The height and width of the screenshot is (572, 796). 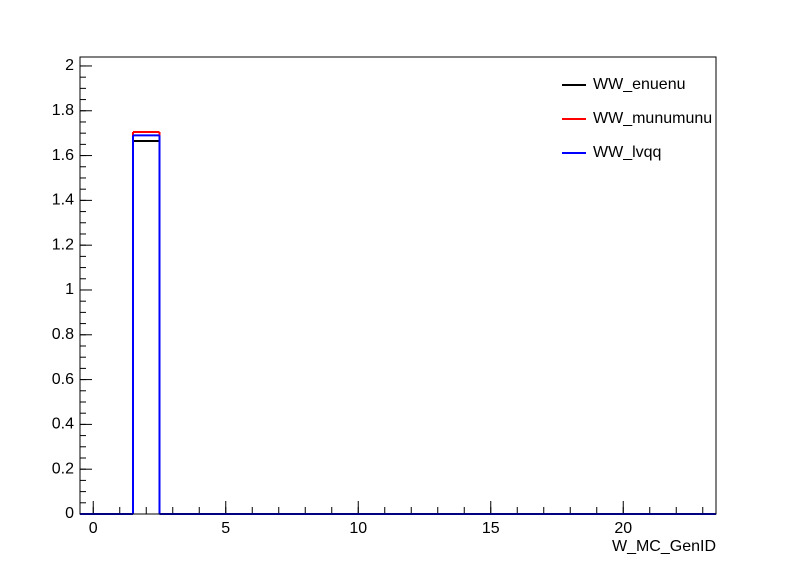 What do you see at coordinates (358, 528) in the screenshot?
I see `x-tick-label: 10` at bounding box center [358, 528].